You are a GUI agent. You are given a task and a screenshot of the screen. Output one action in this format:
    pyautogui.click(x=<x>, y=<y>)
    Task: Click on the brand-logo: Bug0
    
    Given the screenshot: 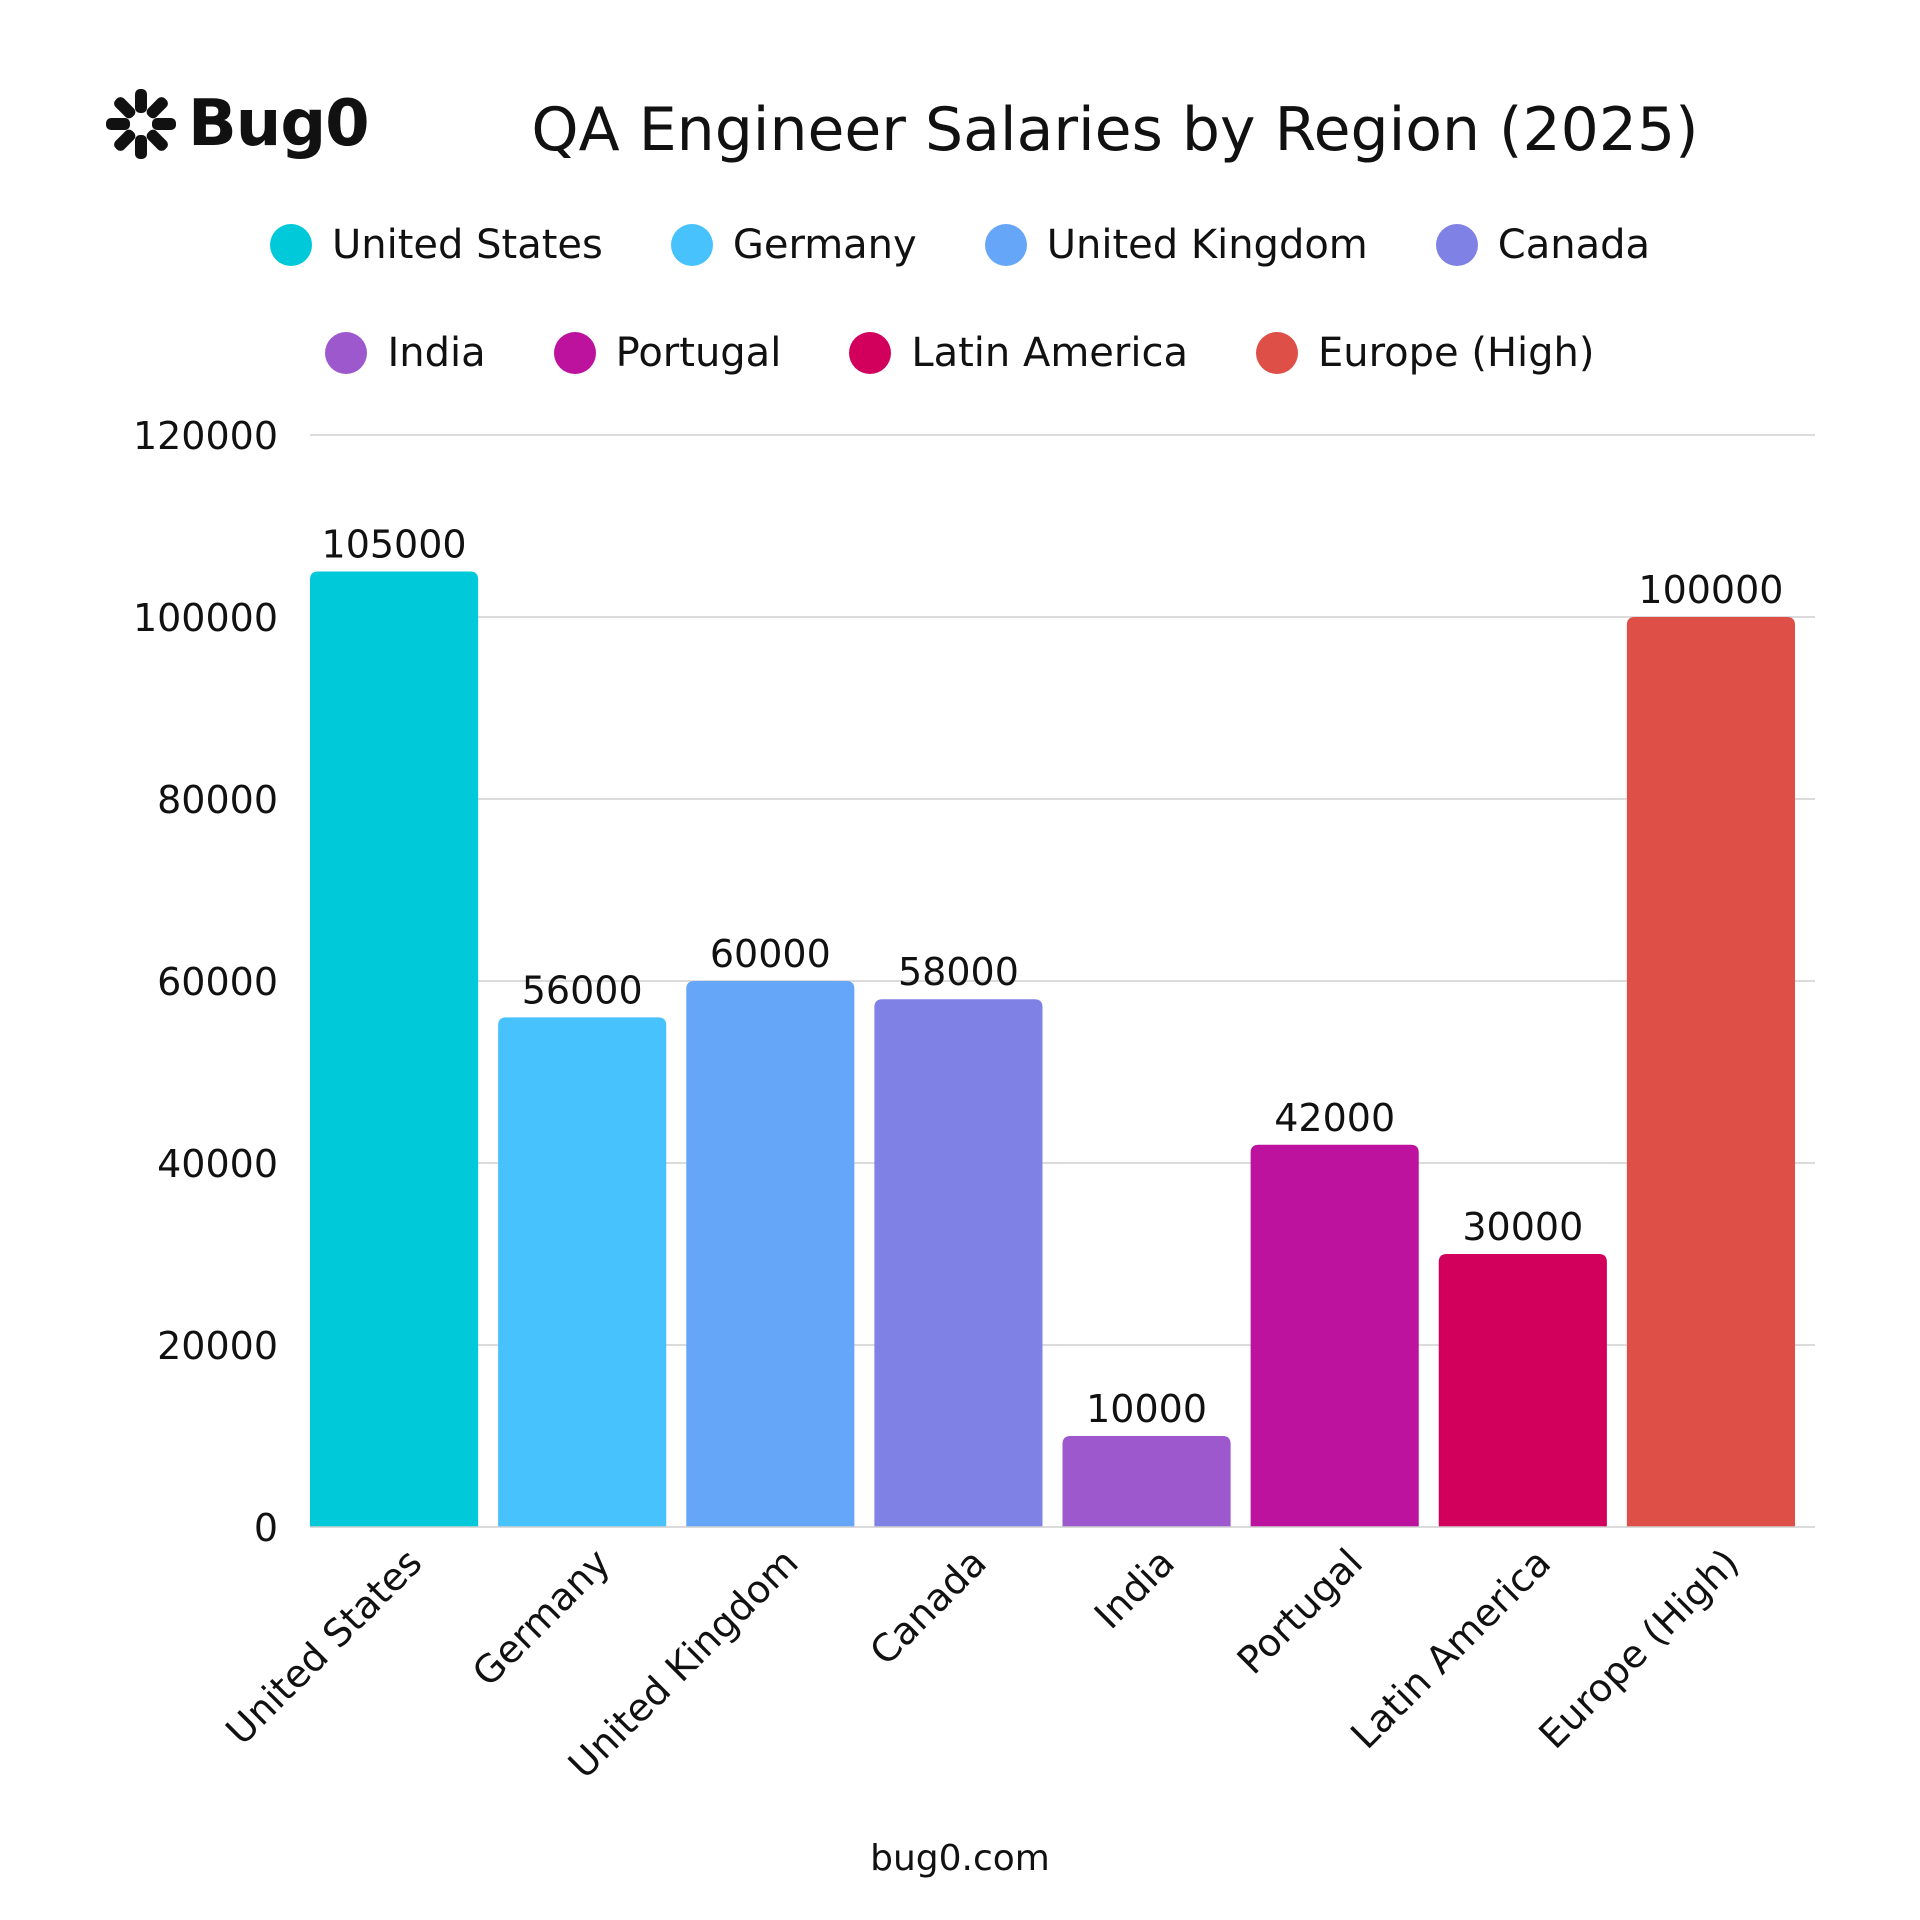 What is the action you would take?
    pyautogui.click(x=237, y=124)
    